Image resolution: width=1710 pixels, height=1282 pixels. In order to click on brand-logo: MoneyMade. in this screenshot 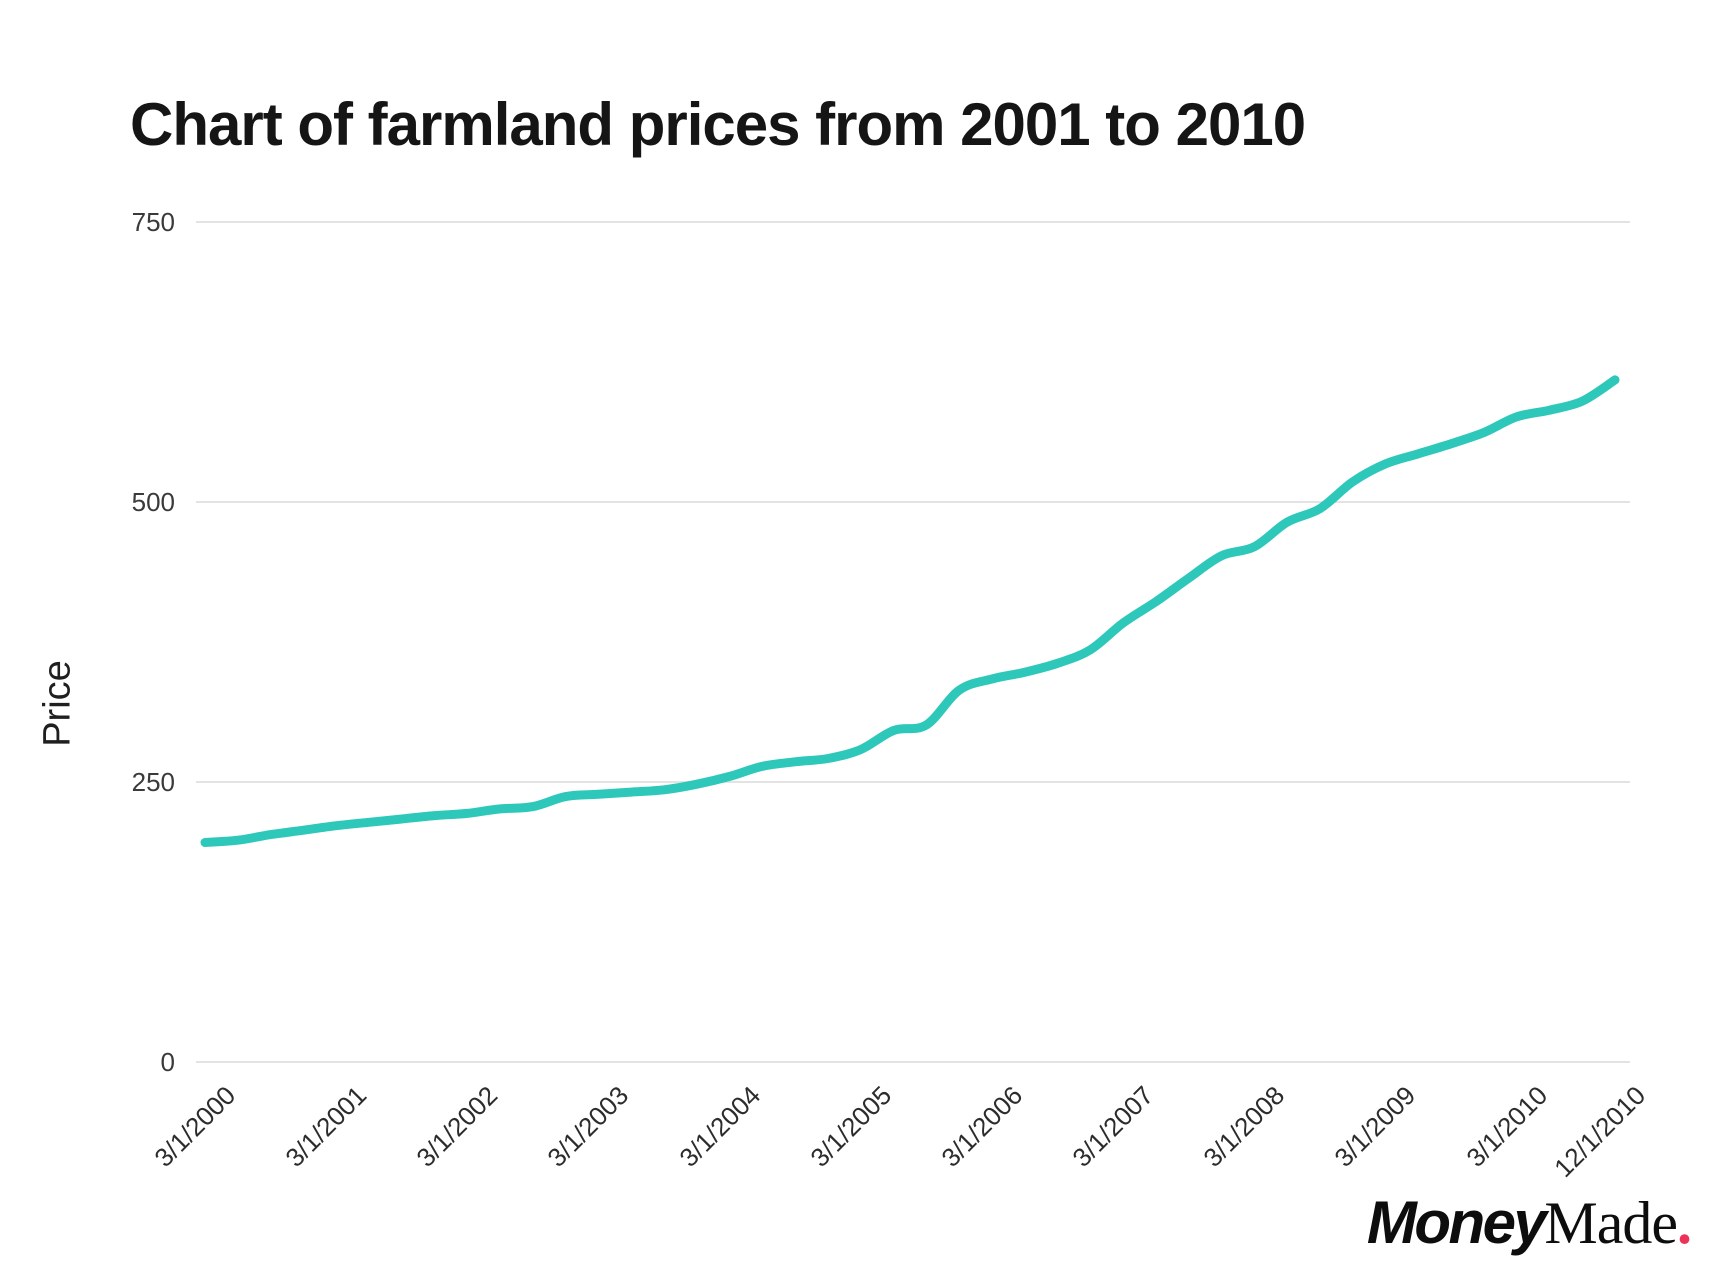, I will do `click(1529, 1223)`.